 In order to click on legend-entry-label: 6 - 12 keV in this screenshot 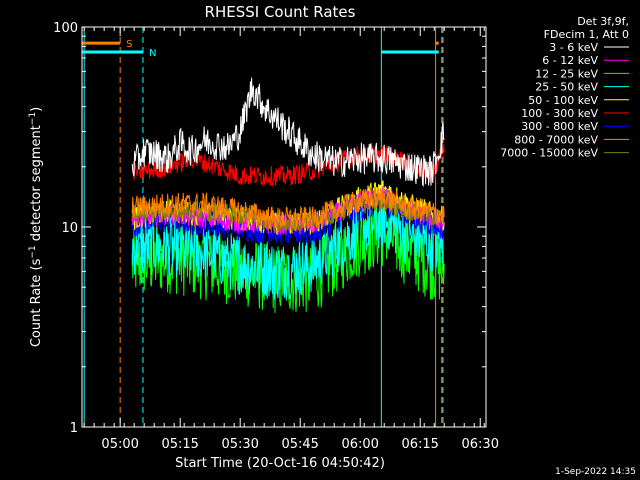, I will do `click(570, 60)`.